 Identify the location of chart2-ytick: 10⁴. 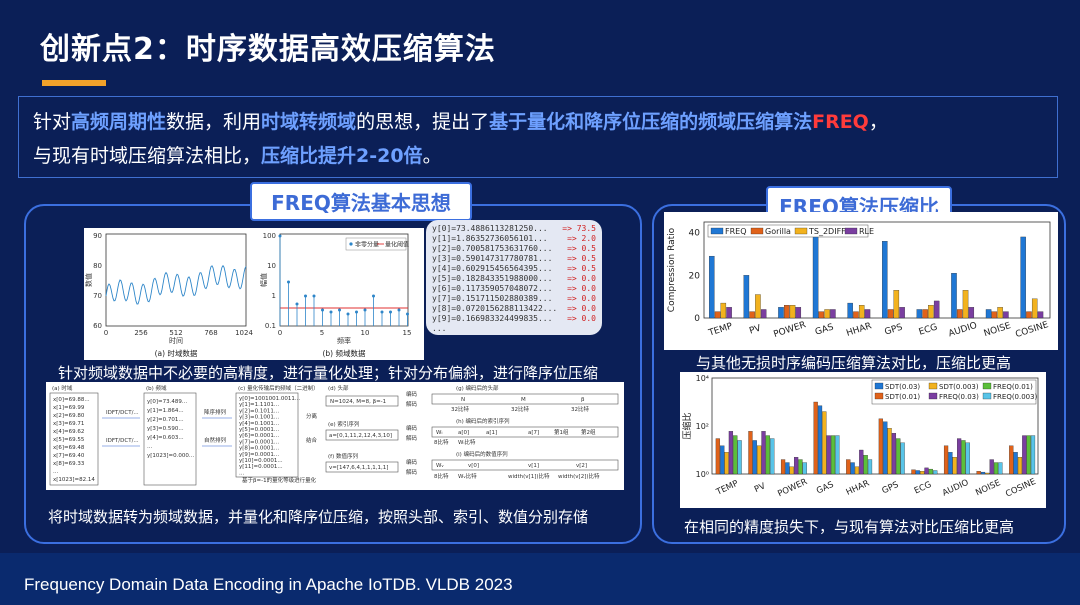
(702, 378).